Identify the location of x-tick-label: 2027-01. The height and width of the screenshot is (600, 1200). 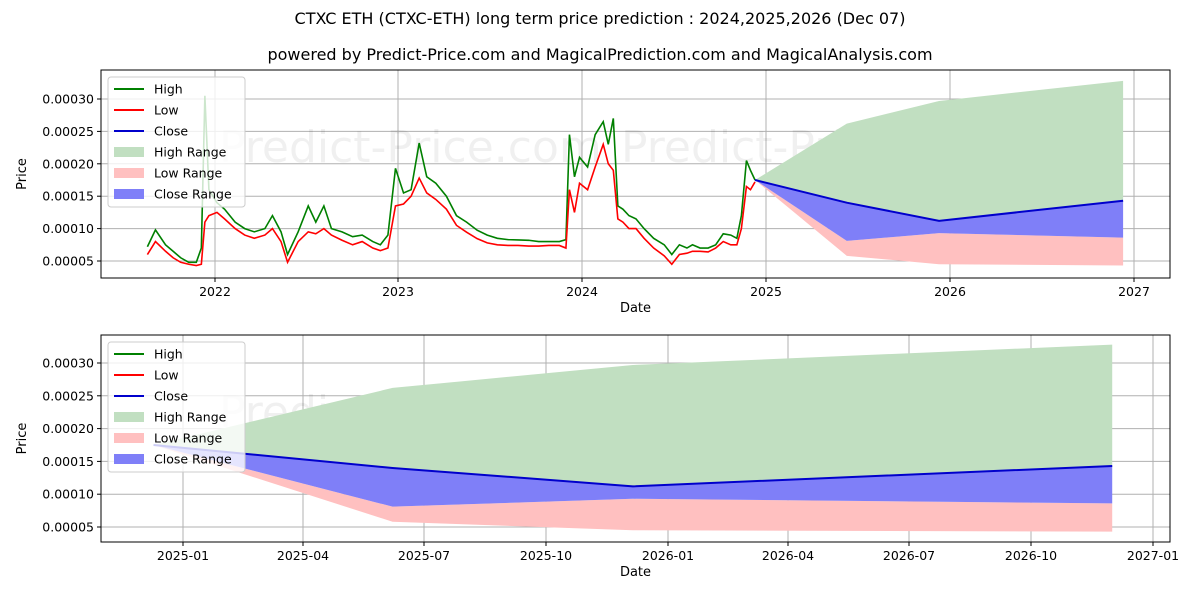
(1153, 555).